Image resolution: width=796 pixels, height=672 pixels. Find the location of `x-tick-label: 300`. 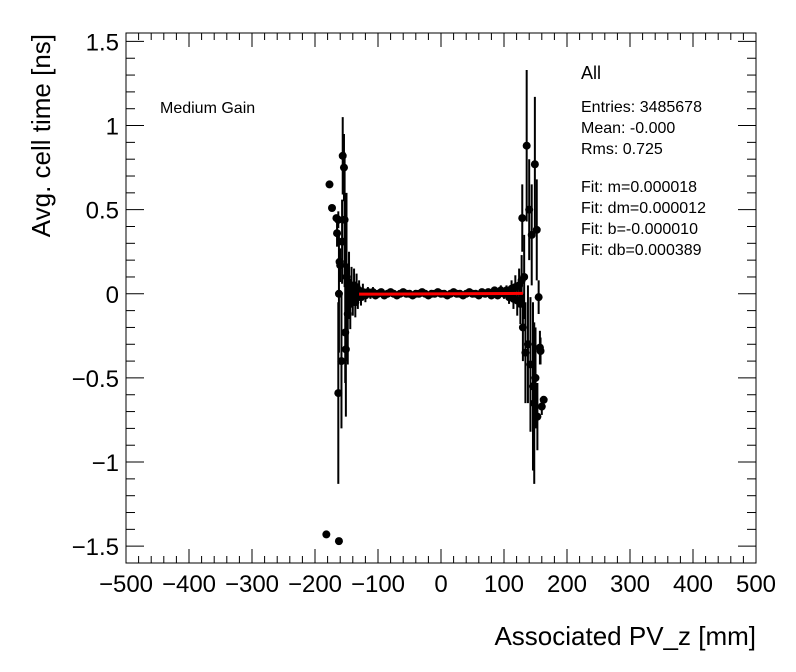

x-tick-label: 300 is located at coordinates (630, 584).